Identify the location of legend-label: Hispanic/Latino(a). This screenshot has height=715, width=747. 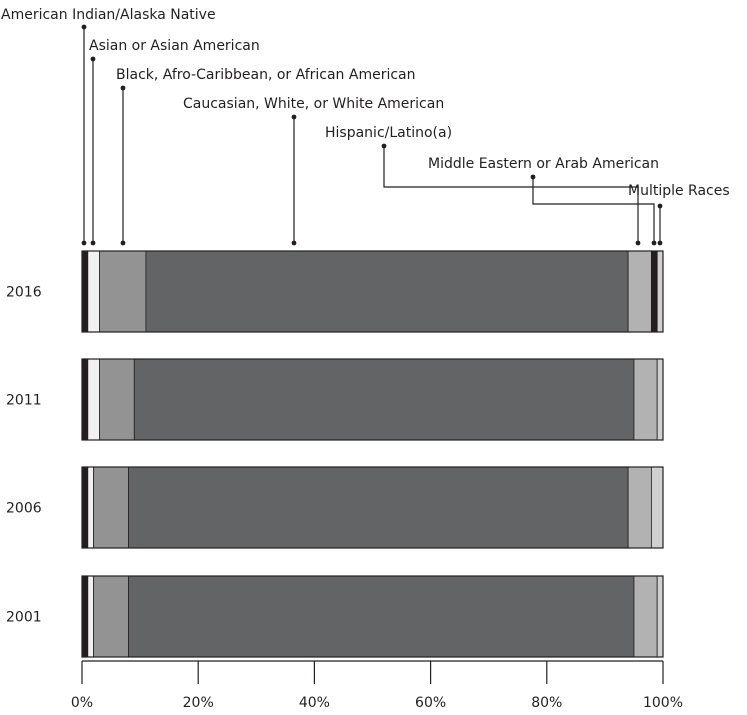
(388, 133).